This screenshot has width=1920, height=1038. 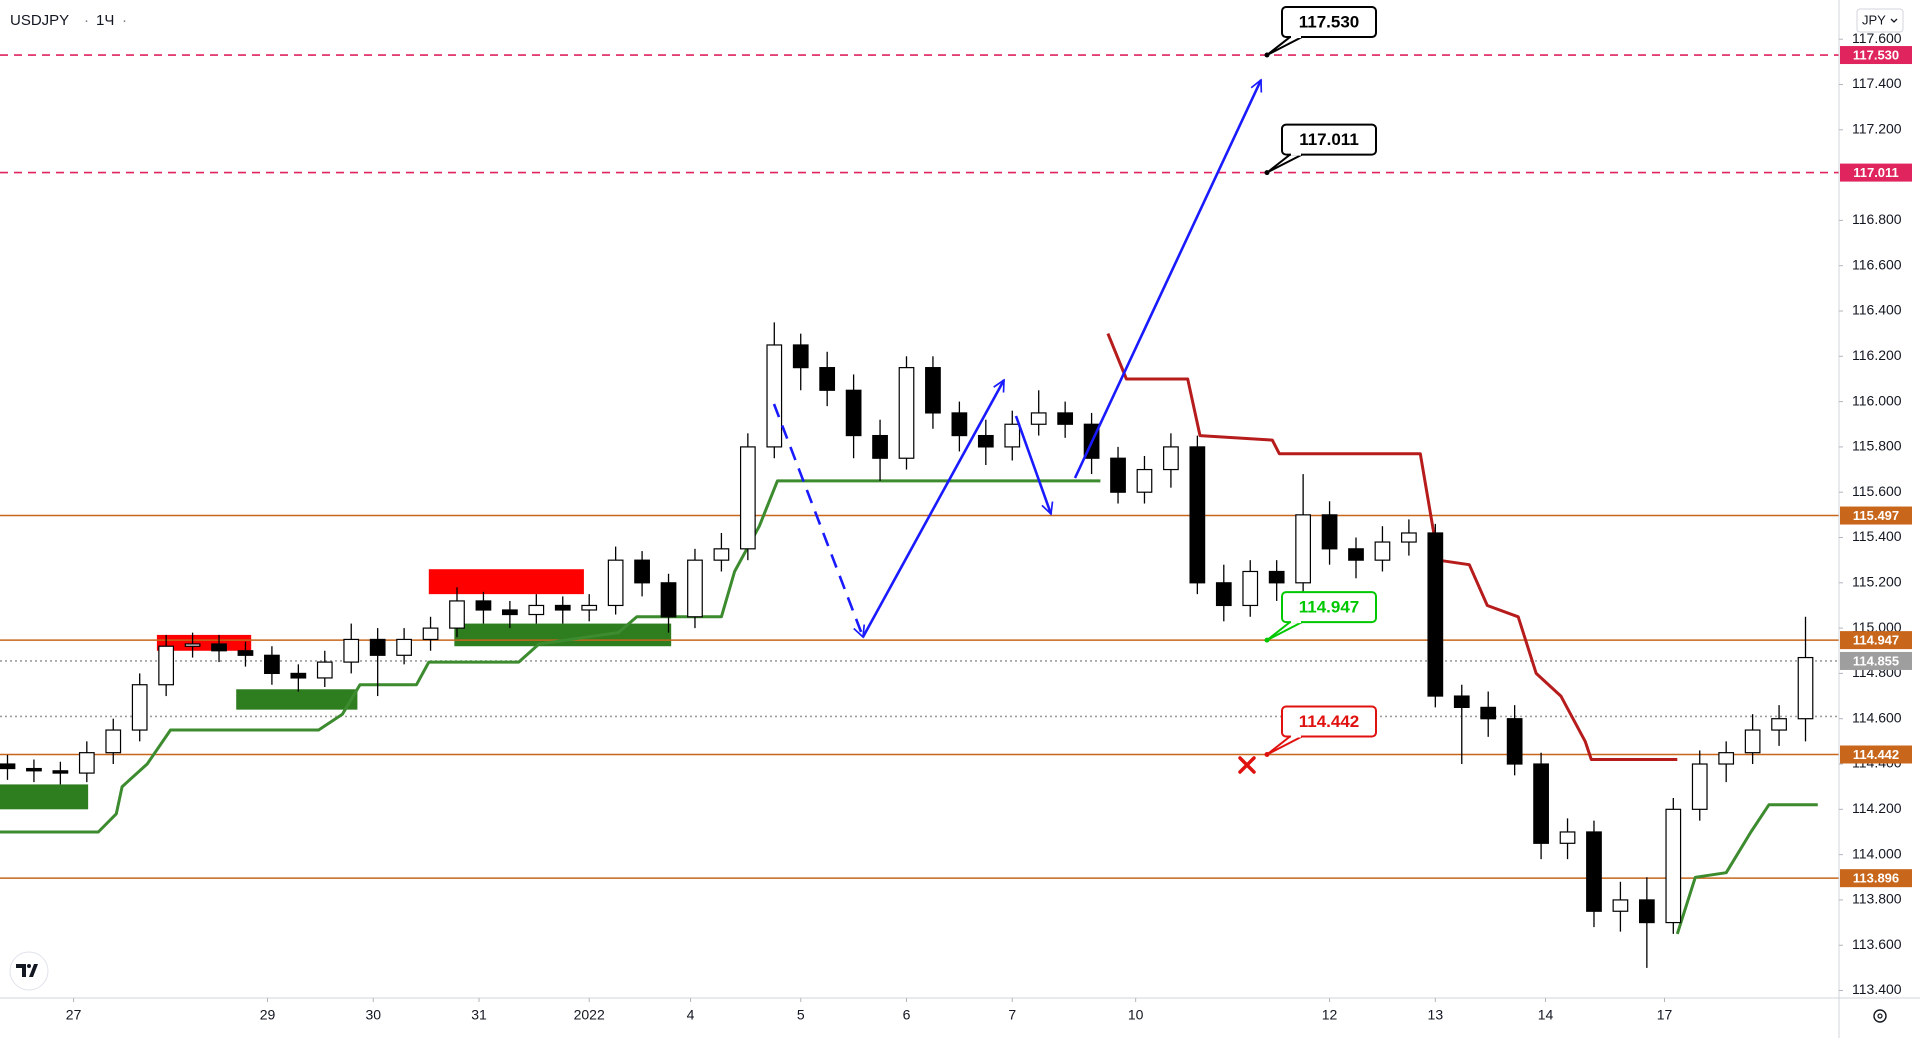 What do you see at coordinates (39, 20) in the screenshot?
I see `symbol: USDJPY` at bounding box center [39, 20].